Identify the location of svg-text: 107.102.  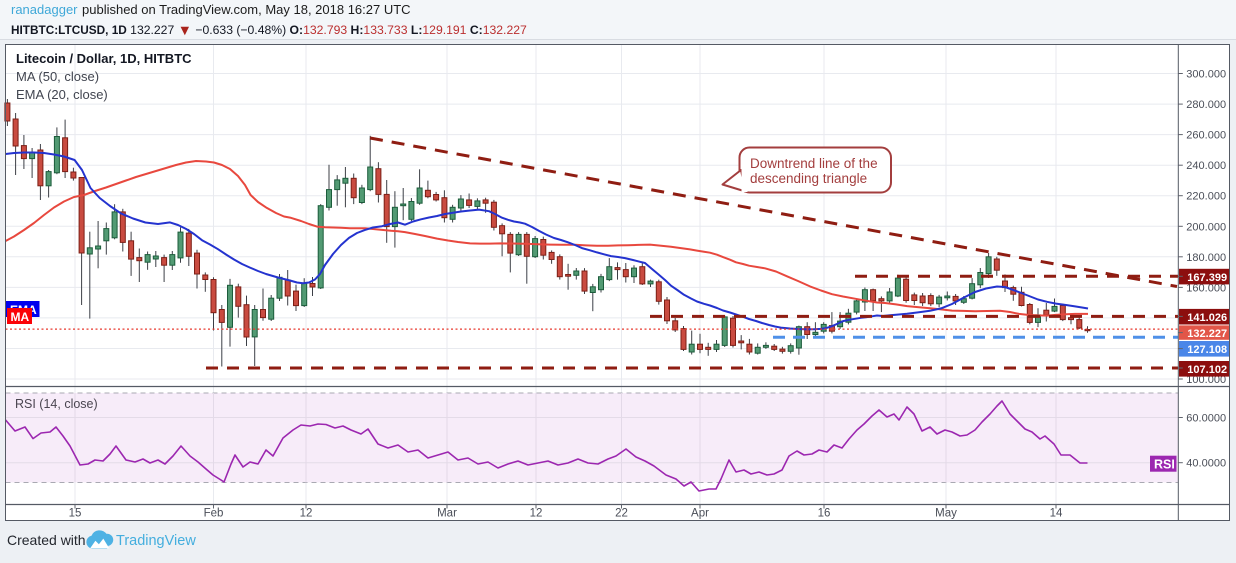
(1207, 370).